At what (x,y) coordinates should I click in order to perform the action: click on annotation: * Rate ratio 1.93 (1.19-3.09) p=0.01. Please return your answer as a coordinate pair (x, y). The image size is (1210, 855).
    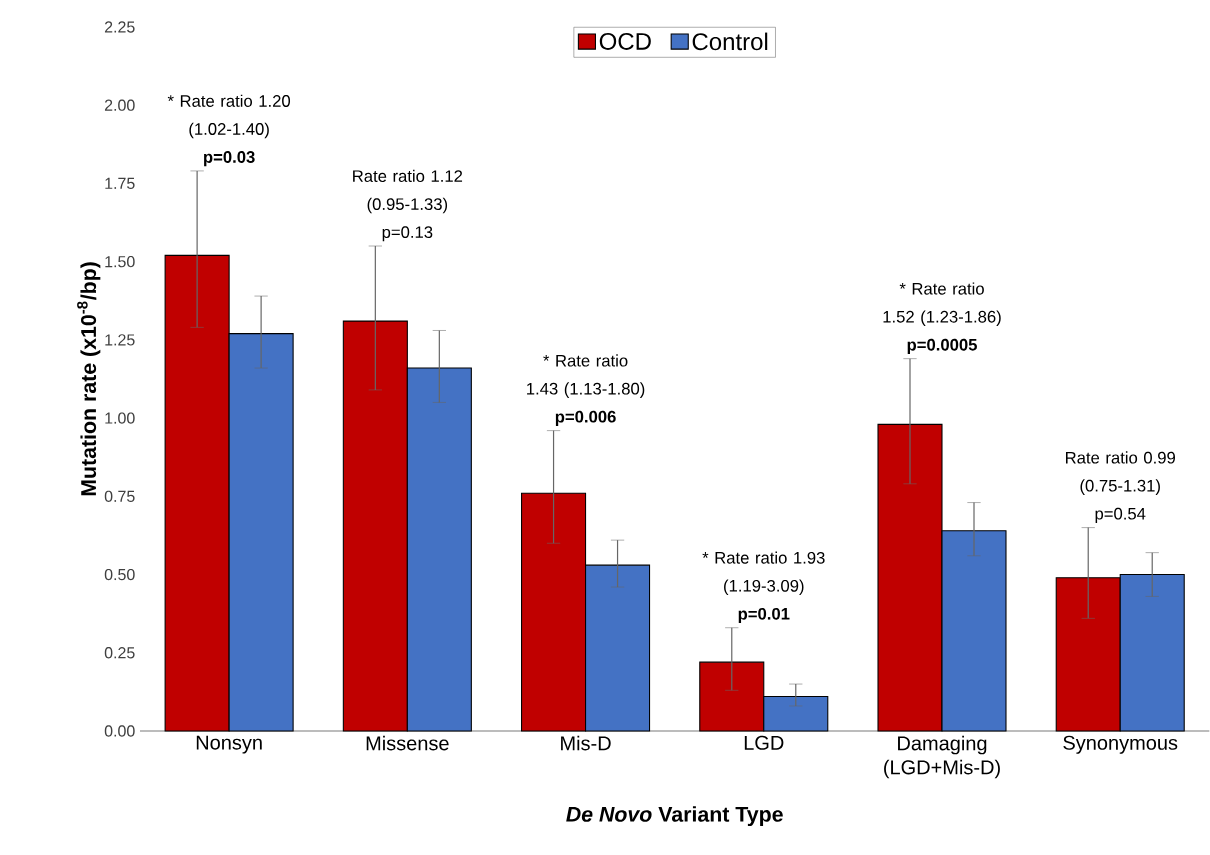
    Looking at the image, I should click on (763, 587).